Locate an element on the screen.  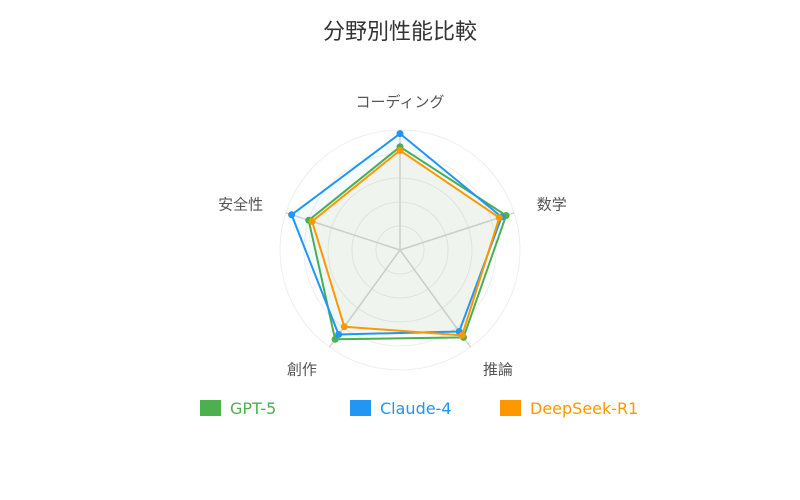
legend: GPT-5 Claude-4 DeepSeek-R1 is located at coordinates (419, 408).